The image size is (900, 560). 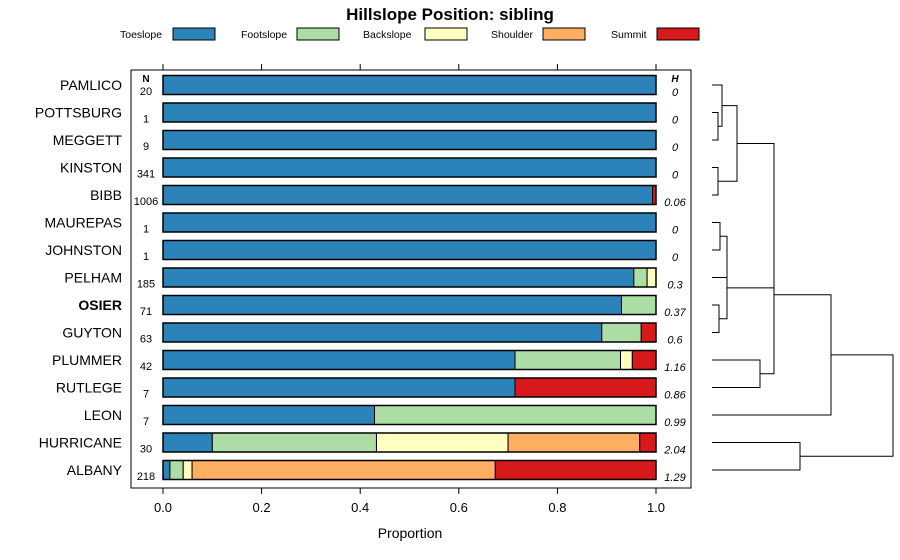 I want to click on bar-segment-plummer-toeslope, so click(x=339, y=360).